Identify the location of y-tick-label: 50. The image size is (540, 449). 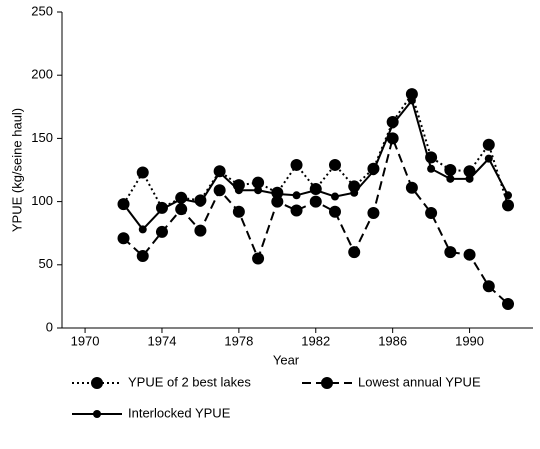
(46, 263).